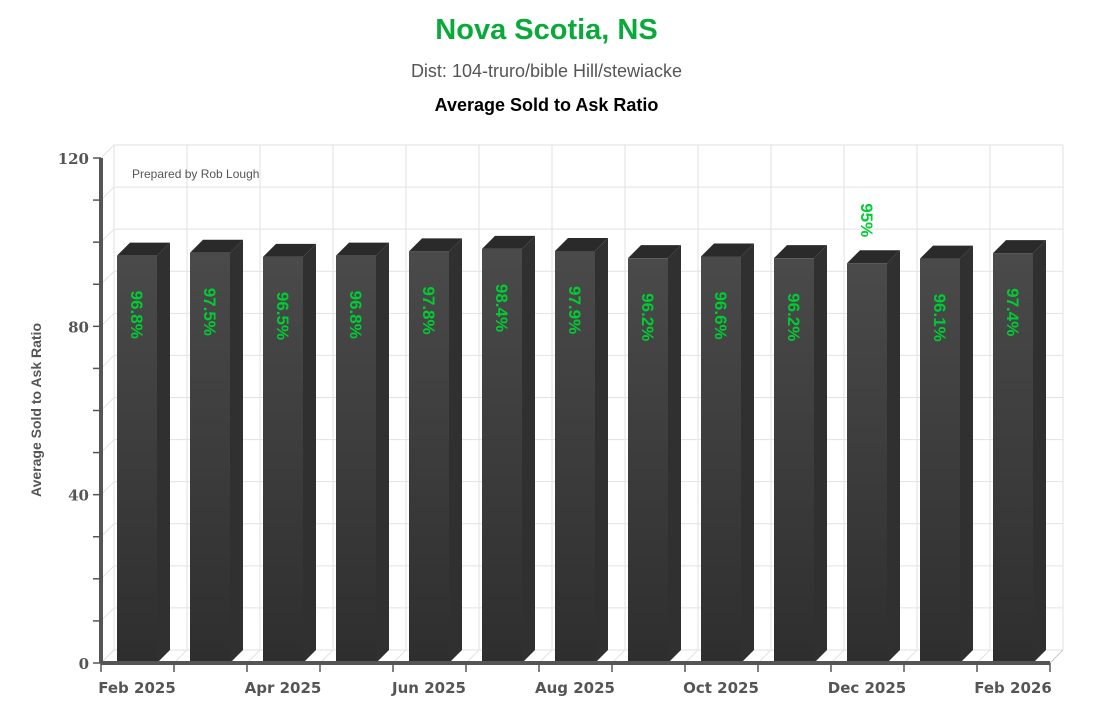  What do you see at coordinates (78, 496) in the screenshot?
I see `y-tick-label: 40` at bounding box center [78, 496].